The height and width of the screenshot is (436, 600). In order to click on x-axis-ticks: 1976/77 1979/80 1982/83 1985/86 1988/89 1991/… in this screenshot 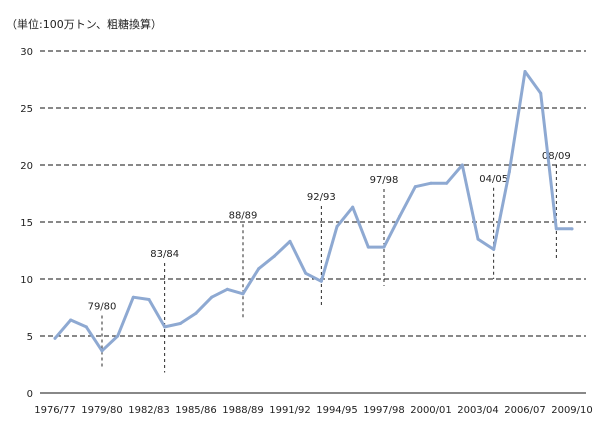, I will do `click(313, 410)`.